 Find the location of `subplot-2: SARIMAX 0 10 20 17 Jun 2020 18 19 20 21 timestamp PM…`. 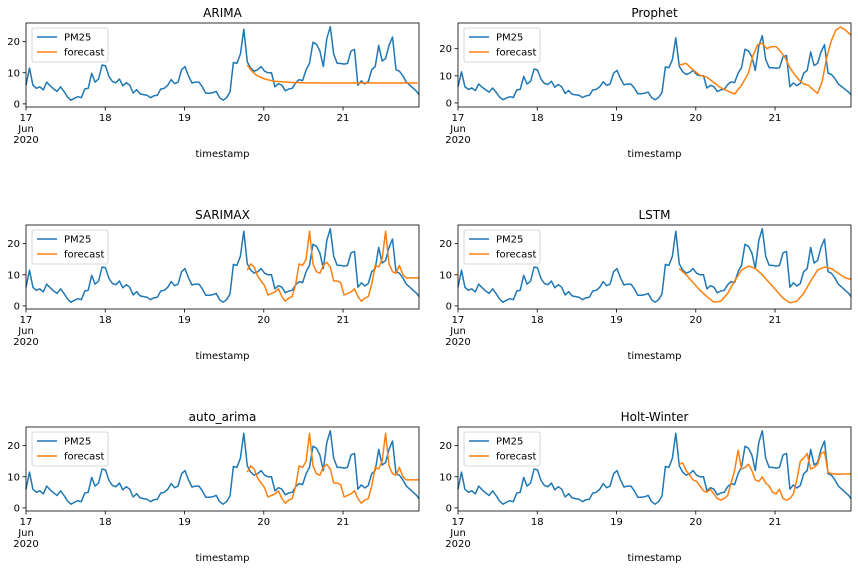

subplot-2: SARIMAX 0 10 20 17 Jun 2020 18 19 20 21 timestamp PM… is located at coordinates (213, 285).